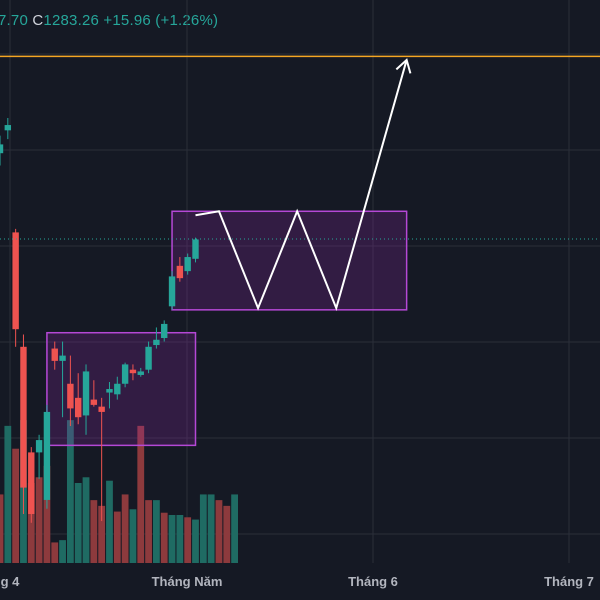 The width and height of the screenshot is (600, 600). What do you see at coordinates (187, 581) in the screenshot?
I see `x-tick-label: Tháng Năm` at bounding box center [187, 581].